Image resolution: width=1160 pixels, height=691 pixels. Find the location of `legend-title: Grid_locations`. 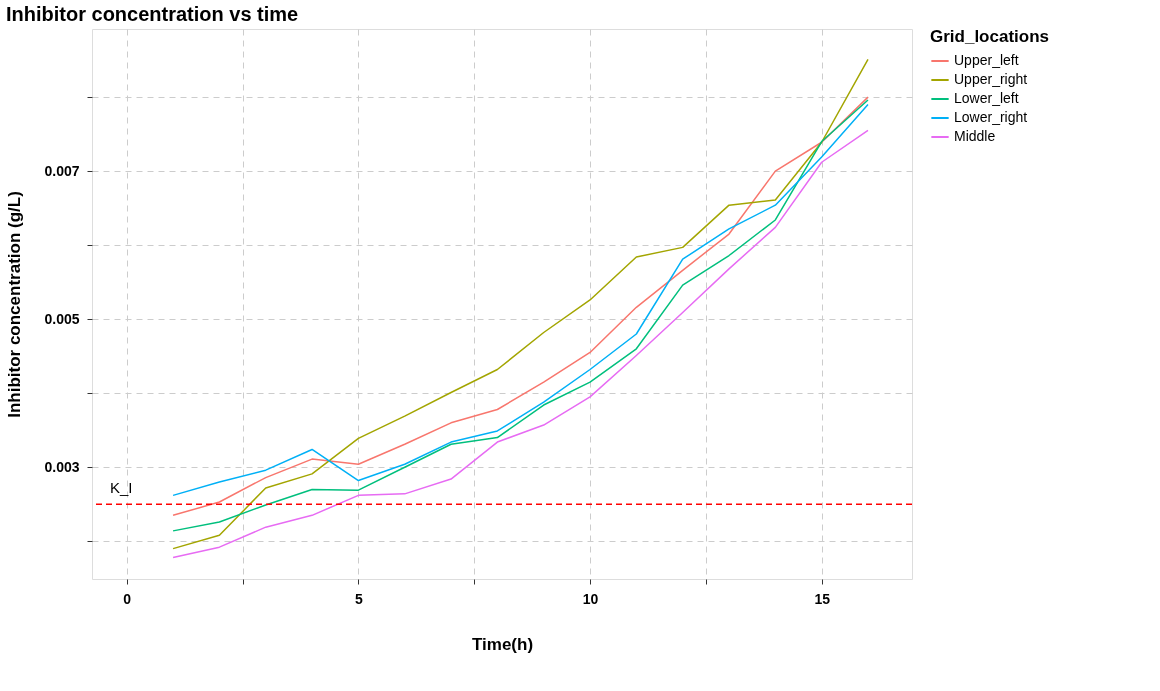

legend-title: Grid_locations is located at coordinates (990, 36).